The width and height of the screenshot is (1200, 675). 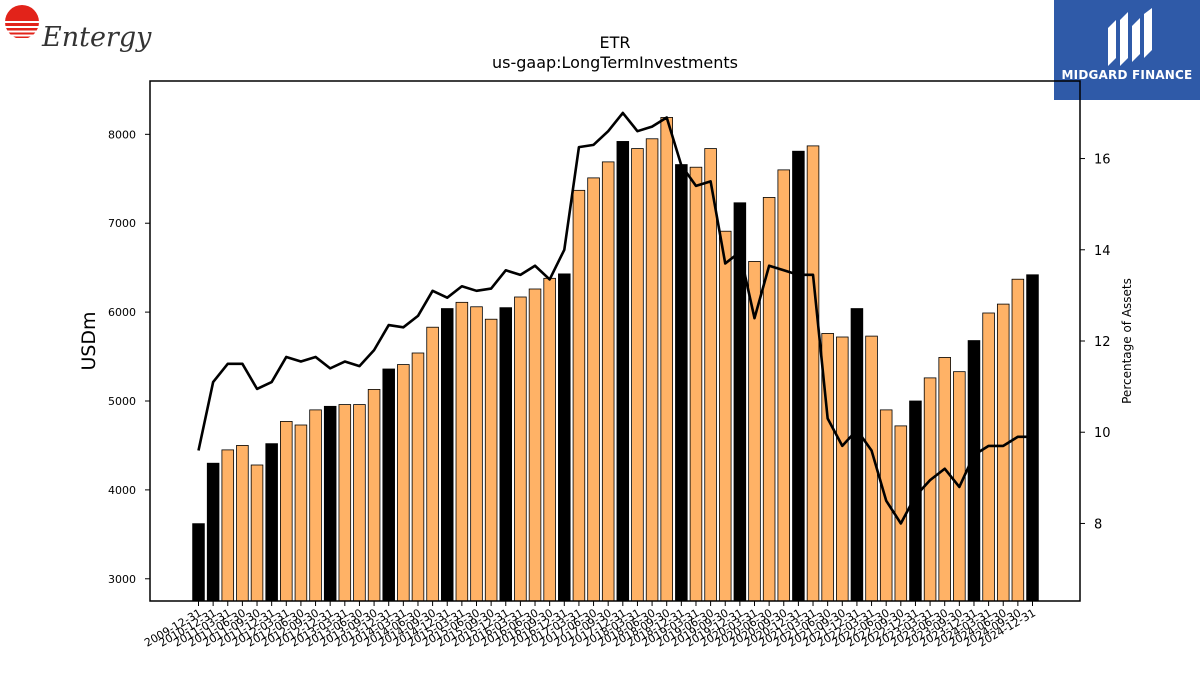 I want to click on midgard-finance-logo: MIDGARD FINANCE, so click(x=1127, y=50).